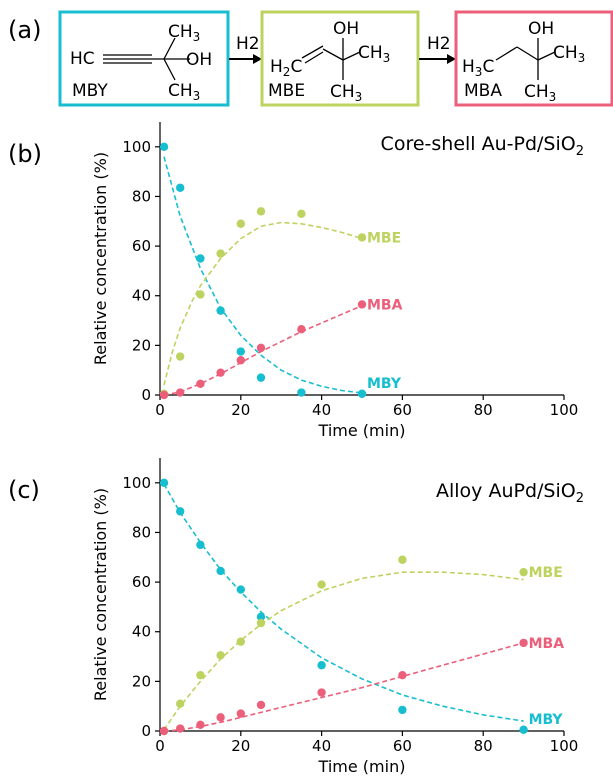 The height and width of the screenshot is (778, 613). I want to click on chart-title-b-main: Core-shell Au-Pd/SiO, so click(478, 144).